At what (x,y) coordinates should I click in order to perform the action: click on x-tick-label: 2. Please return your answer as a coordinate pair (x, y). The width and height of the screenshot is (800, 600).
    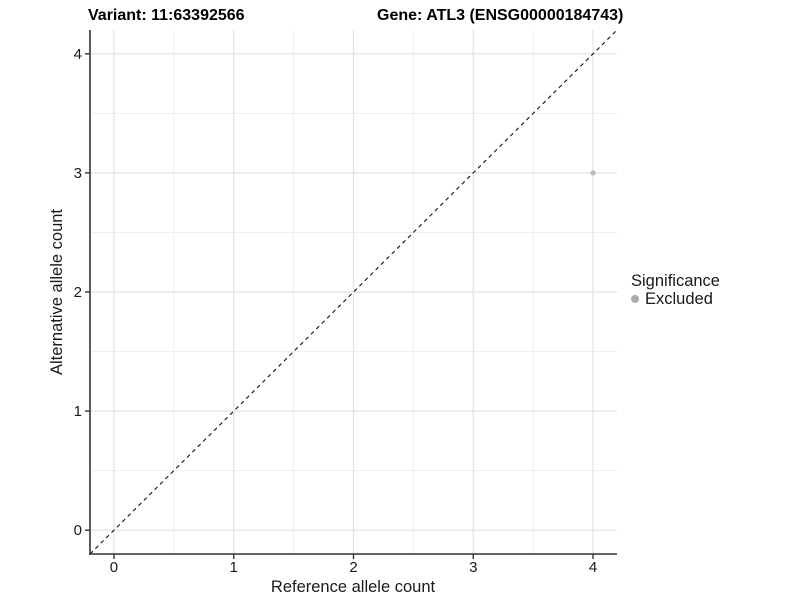
    Looking at the image, I should click on (353, 567).